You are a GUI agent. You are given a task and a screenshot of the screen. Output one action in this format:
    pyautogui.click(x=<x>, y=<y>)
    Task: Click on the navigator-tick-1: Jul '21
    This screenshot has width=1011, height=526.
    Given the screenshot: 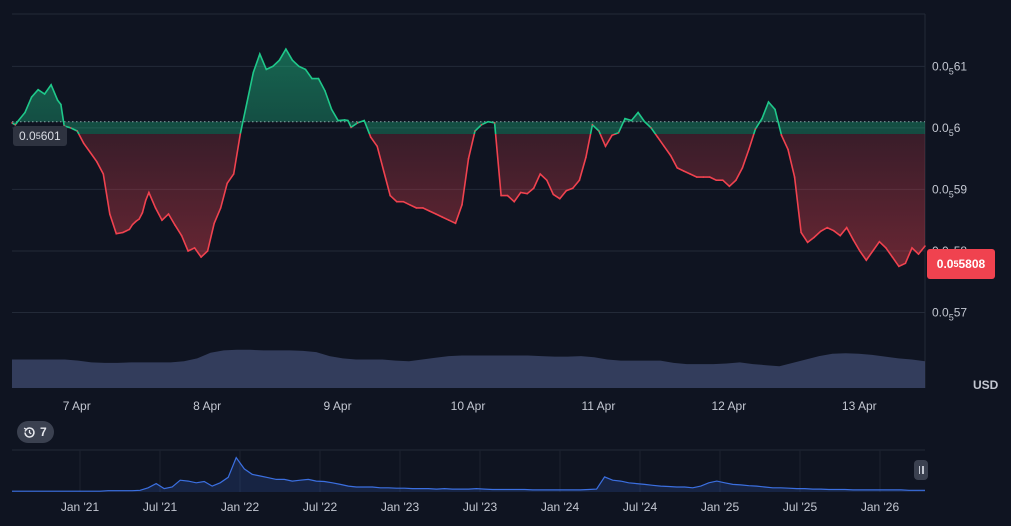 What is the action you would take?
    pyautogui.click(x=160, y=507)
    